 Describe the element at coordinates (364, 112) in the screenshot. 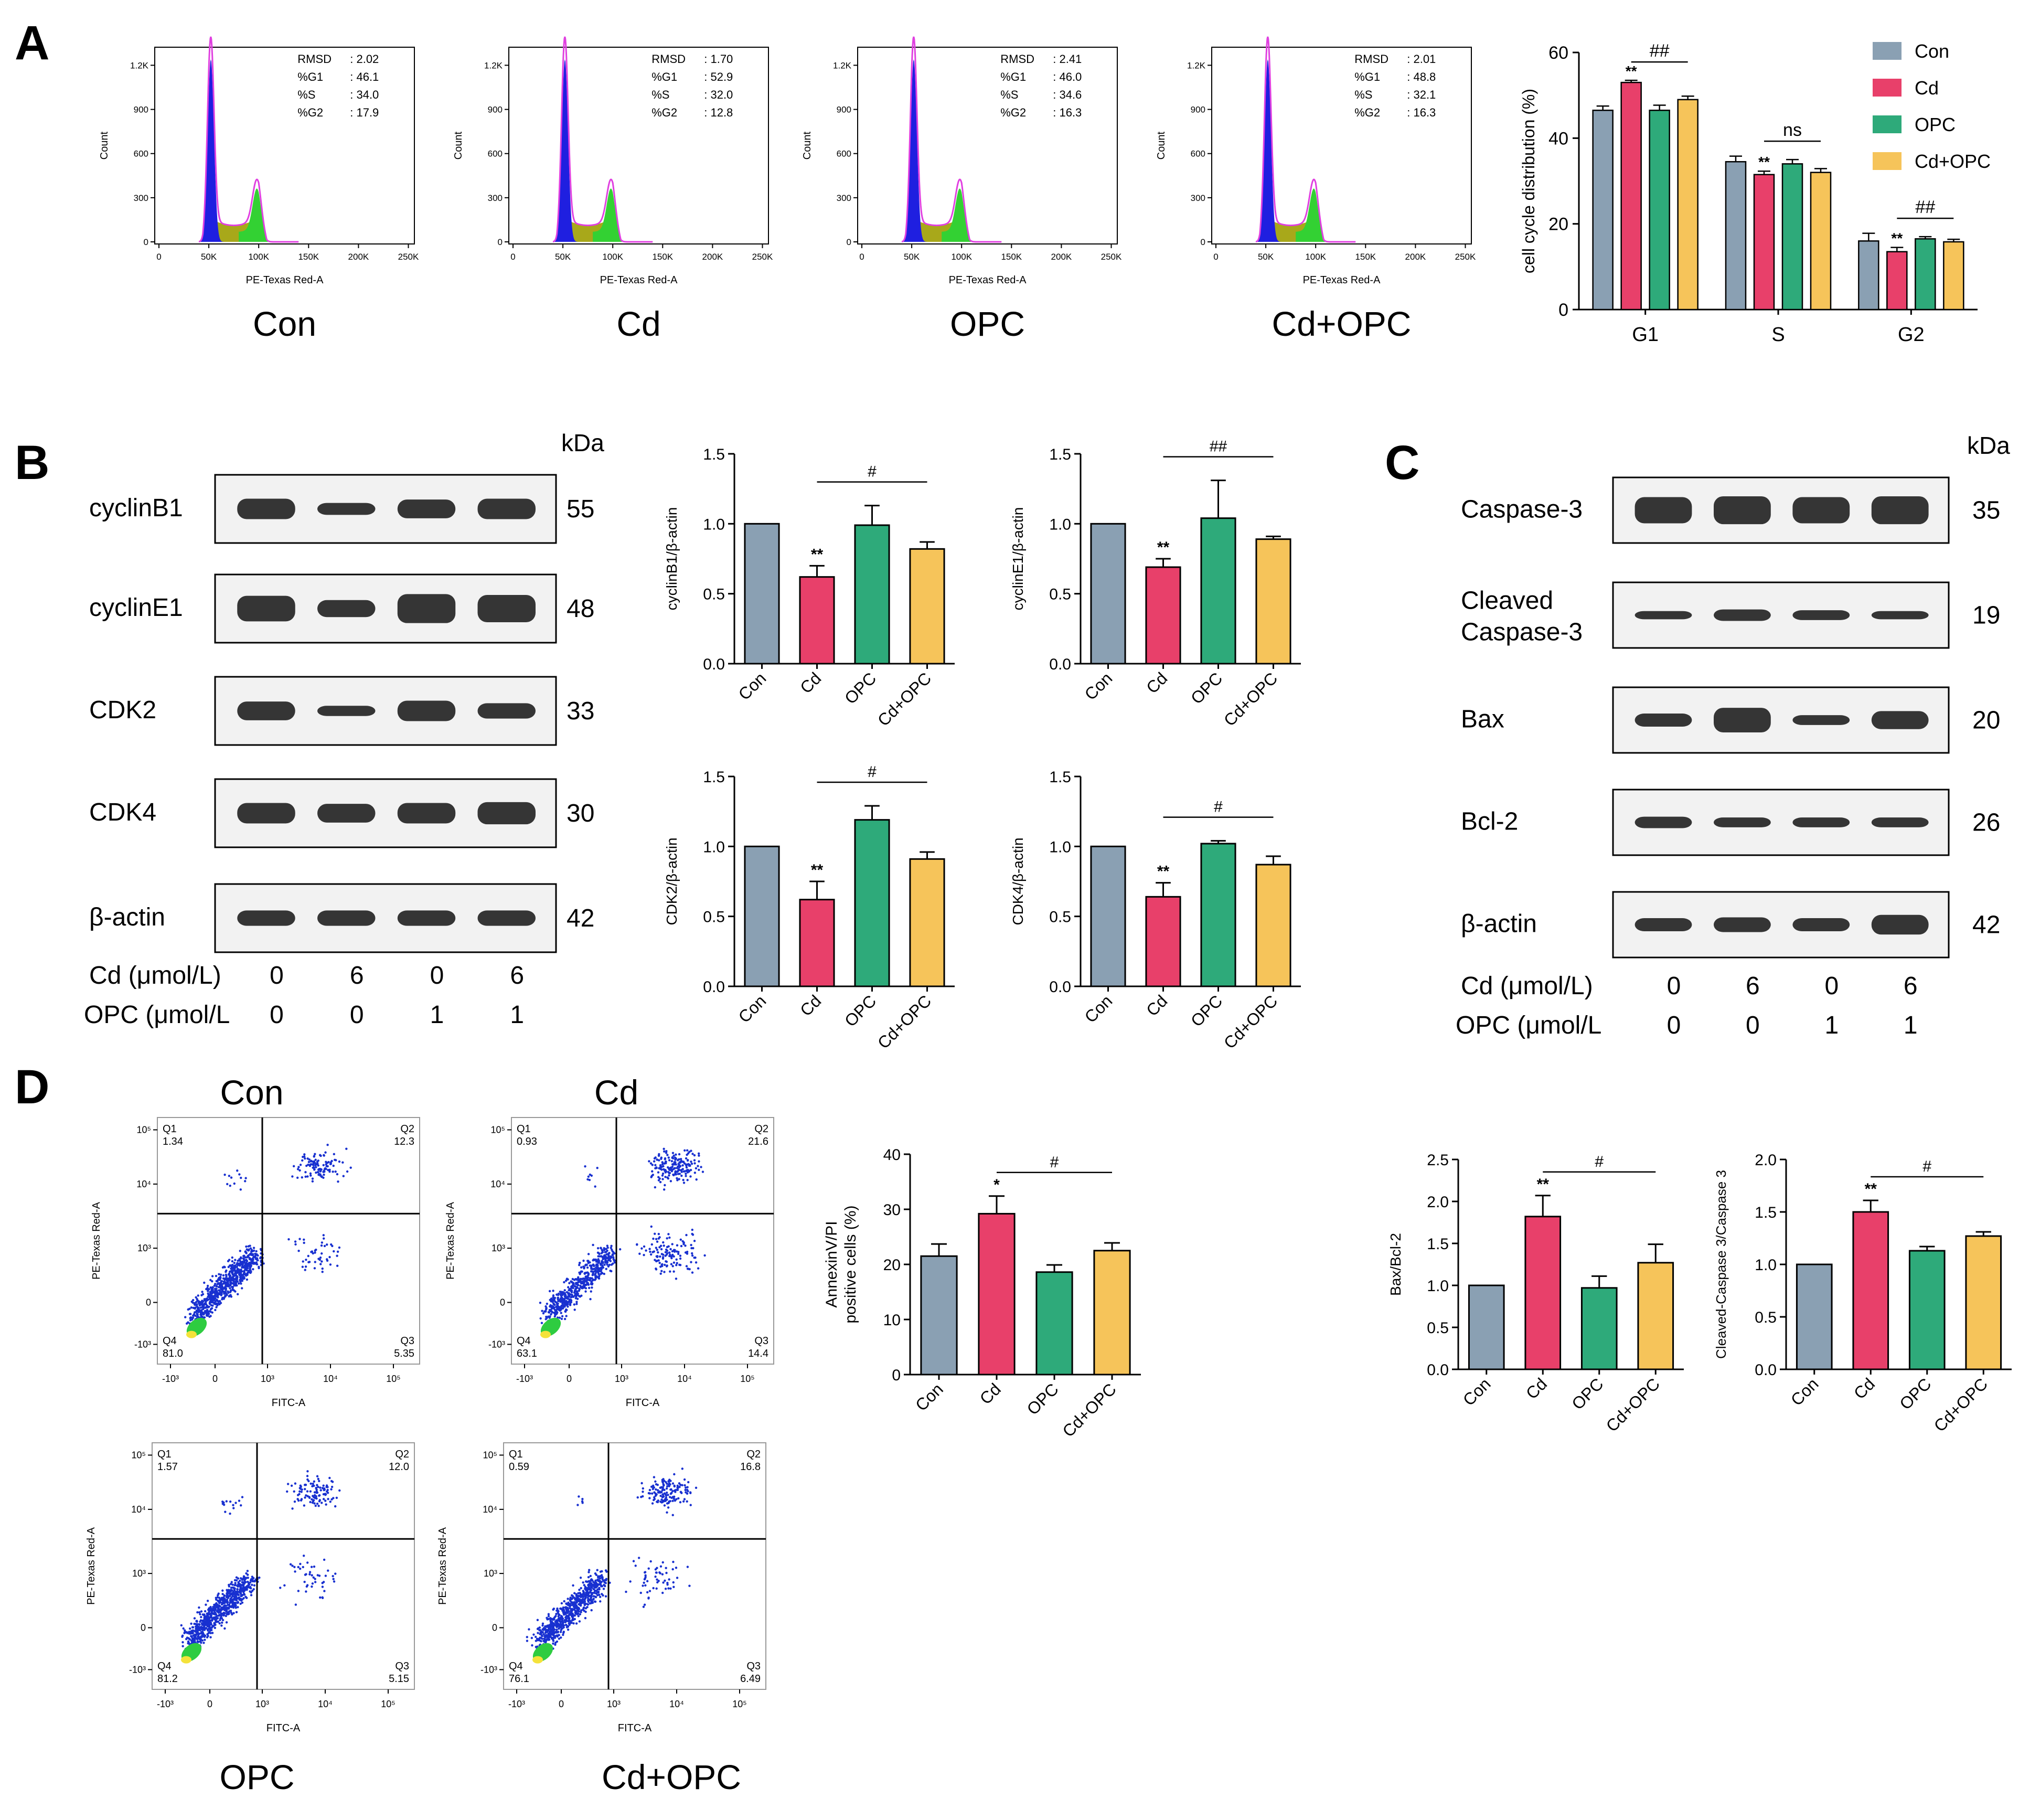

I see `hist-stat-value: : 17.9` at that location.